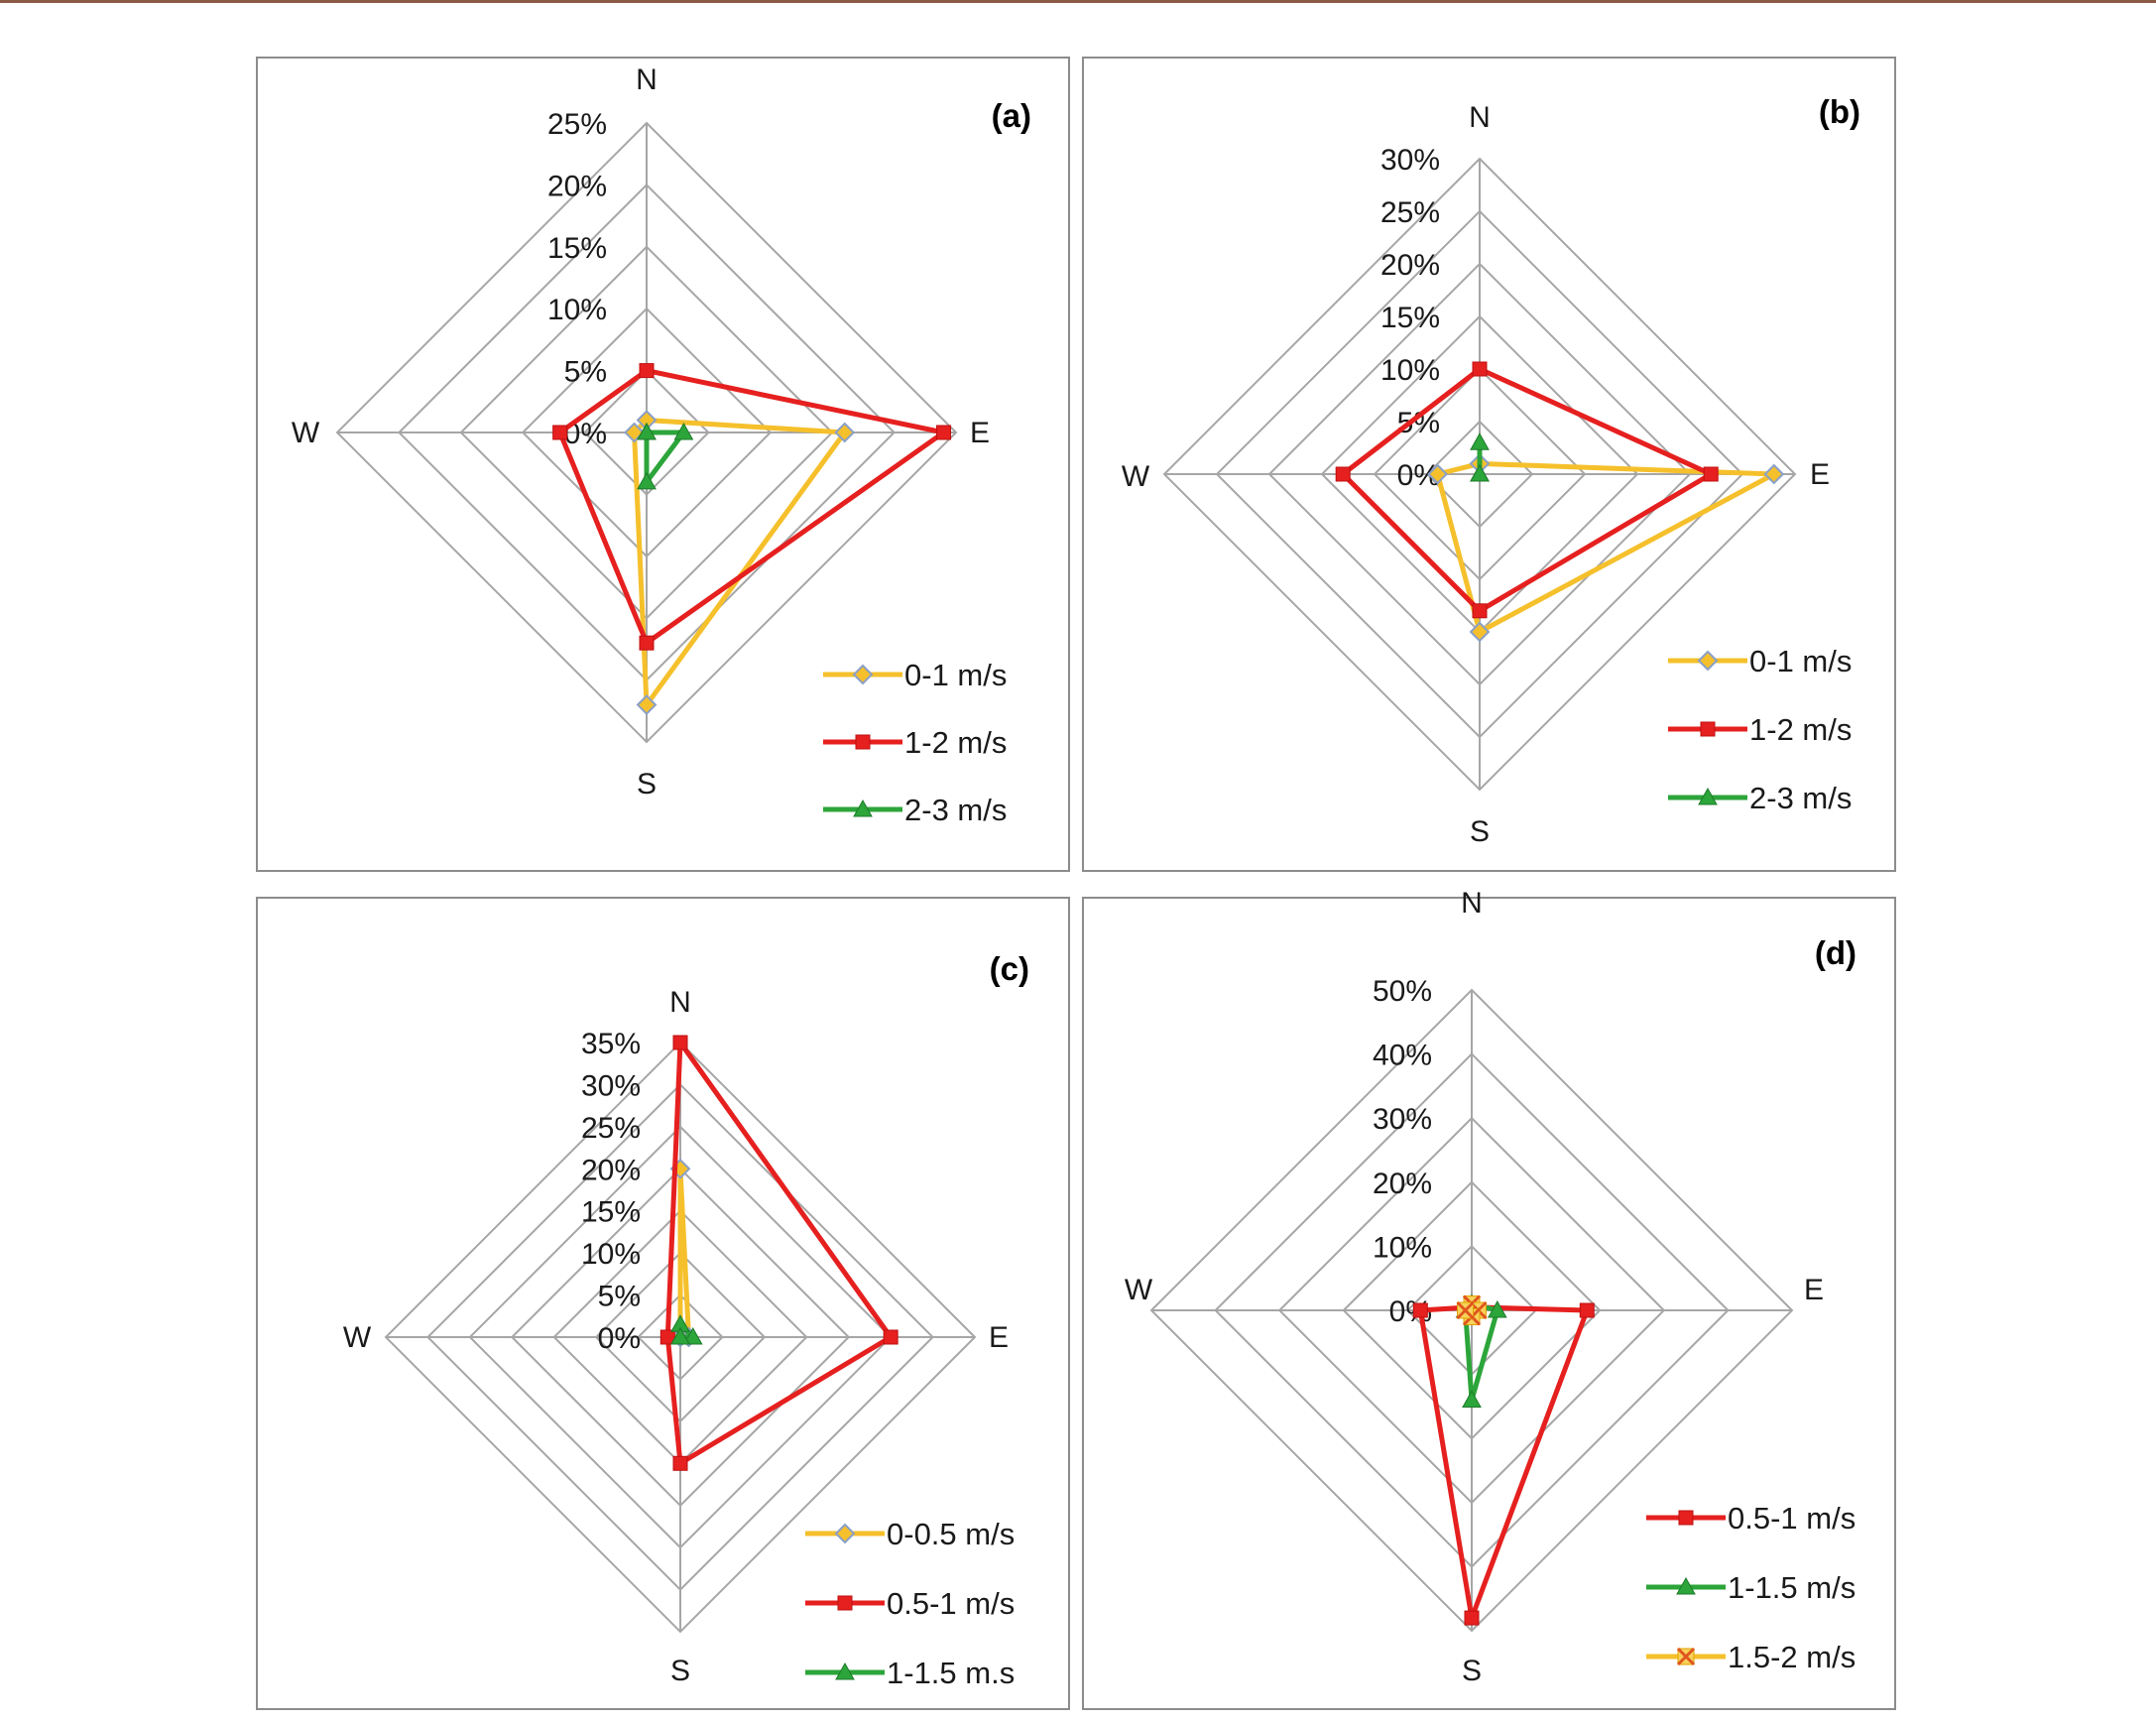  I want to click on panel-b-series-3-point-n-shape, so click(1480, 441).